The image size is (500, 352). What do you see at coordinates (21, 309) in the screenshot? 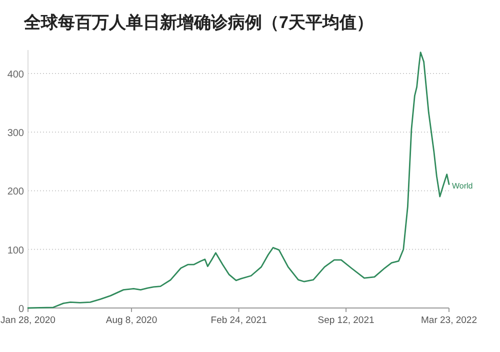
I see `y-tick-label: 0` at bounding box center [21, 309].